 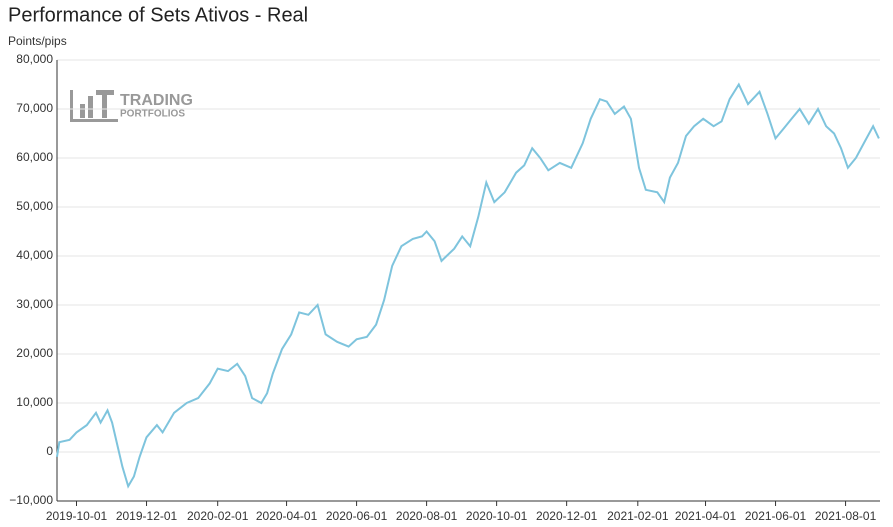 I want to click on x-tick-label: 2021-04-01, so click(x=706, y=516).